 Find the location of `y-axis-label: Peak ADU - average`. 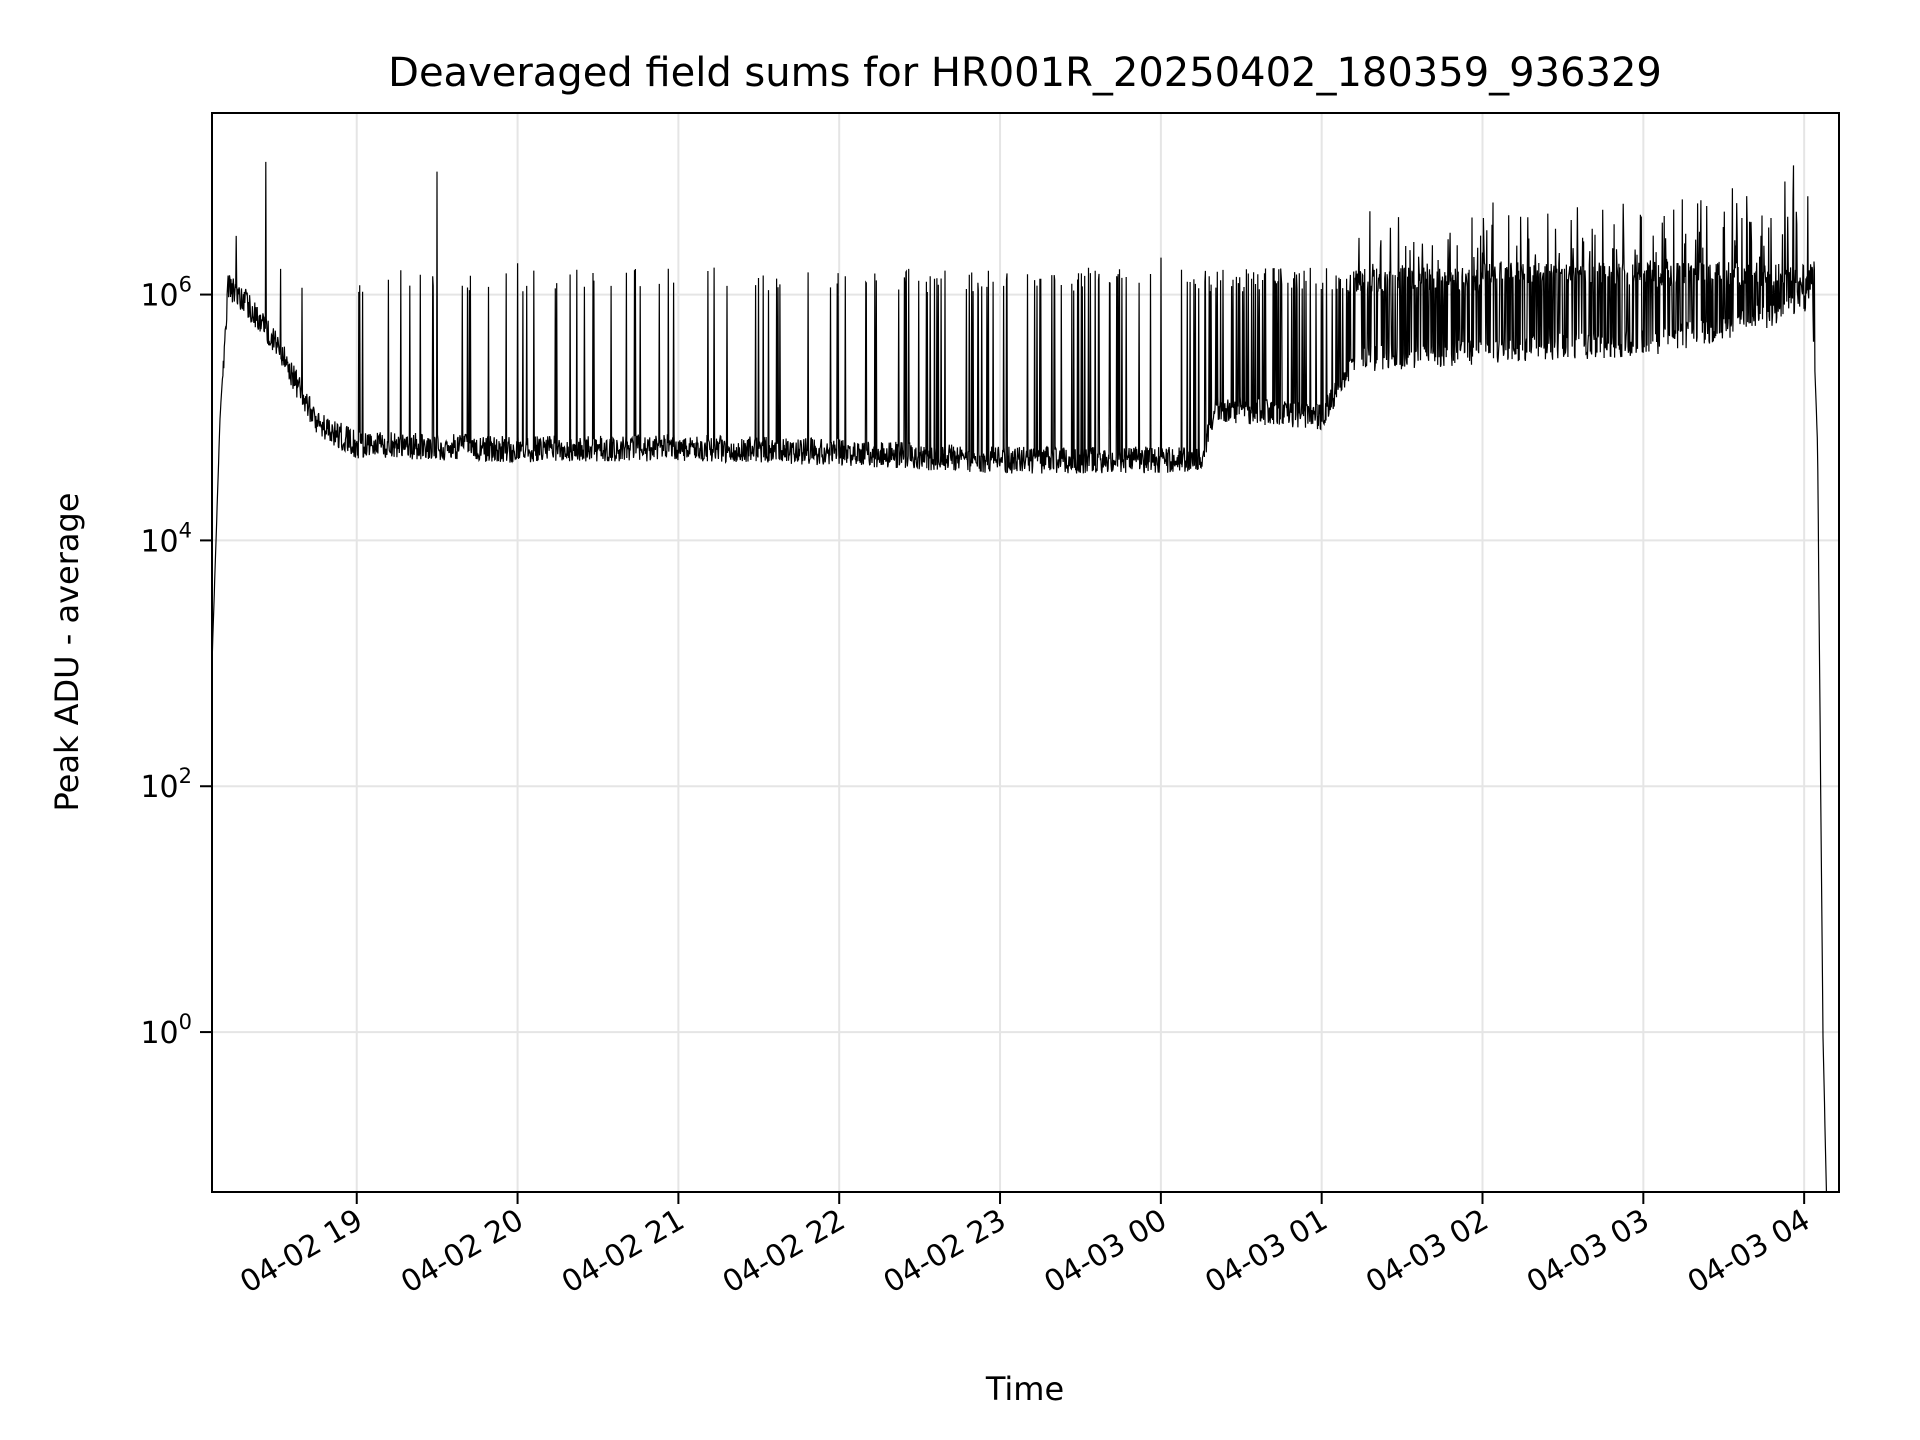

y-axis-label: Peak ADU - average is located at coordinates (67, 652).